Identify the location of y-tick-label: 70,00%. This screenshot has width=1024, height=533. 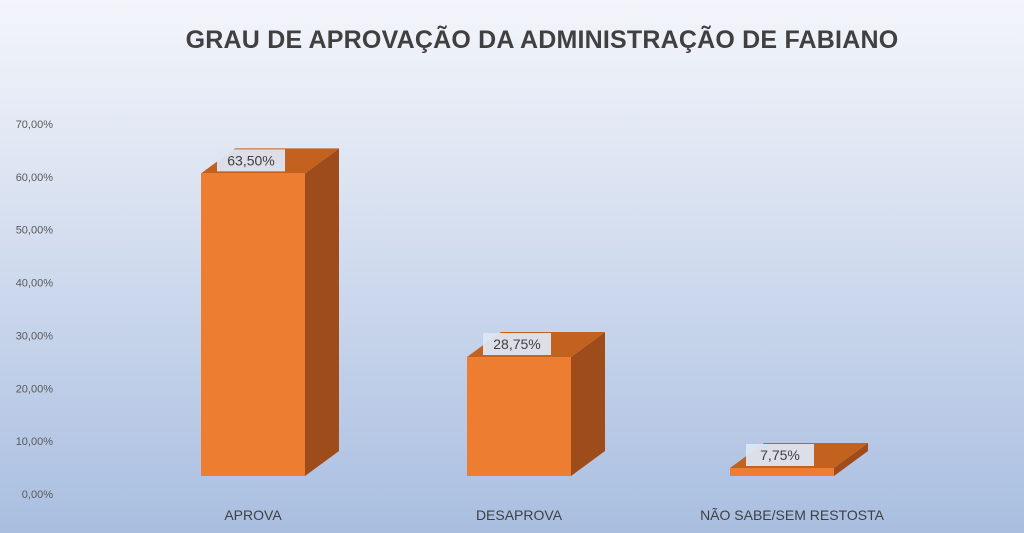
(35, 125).